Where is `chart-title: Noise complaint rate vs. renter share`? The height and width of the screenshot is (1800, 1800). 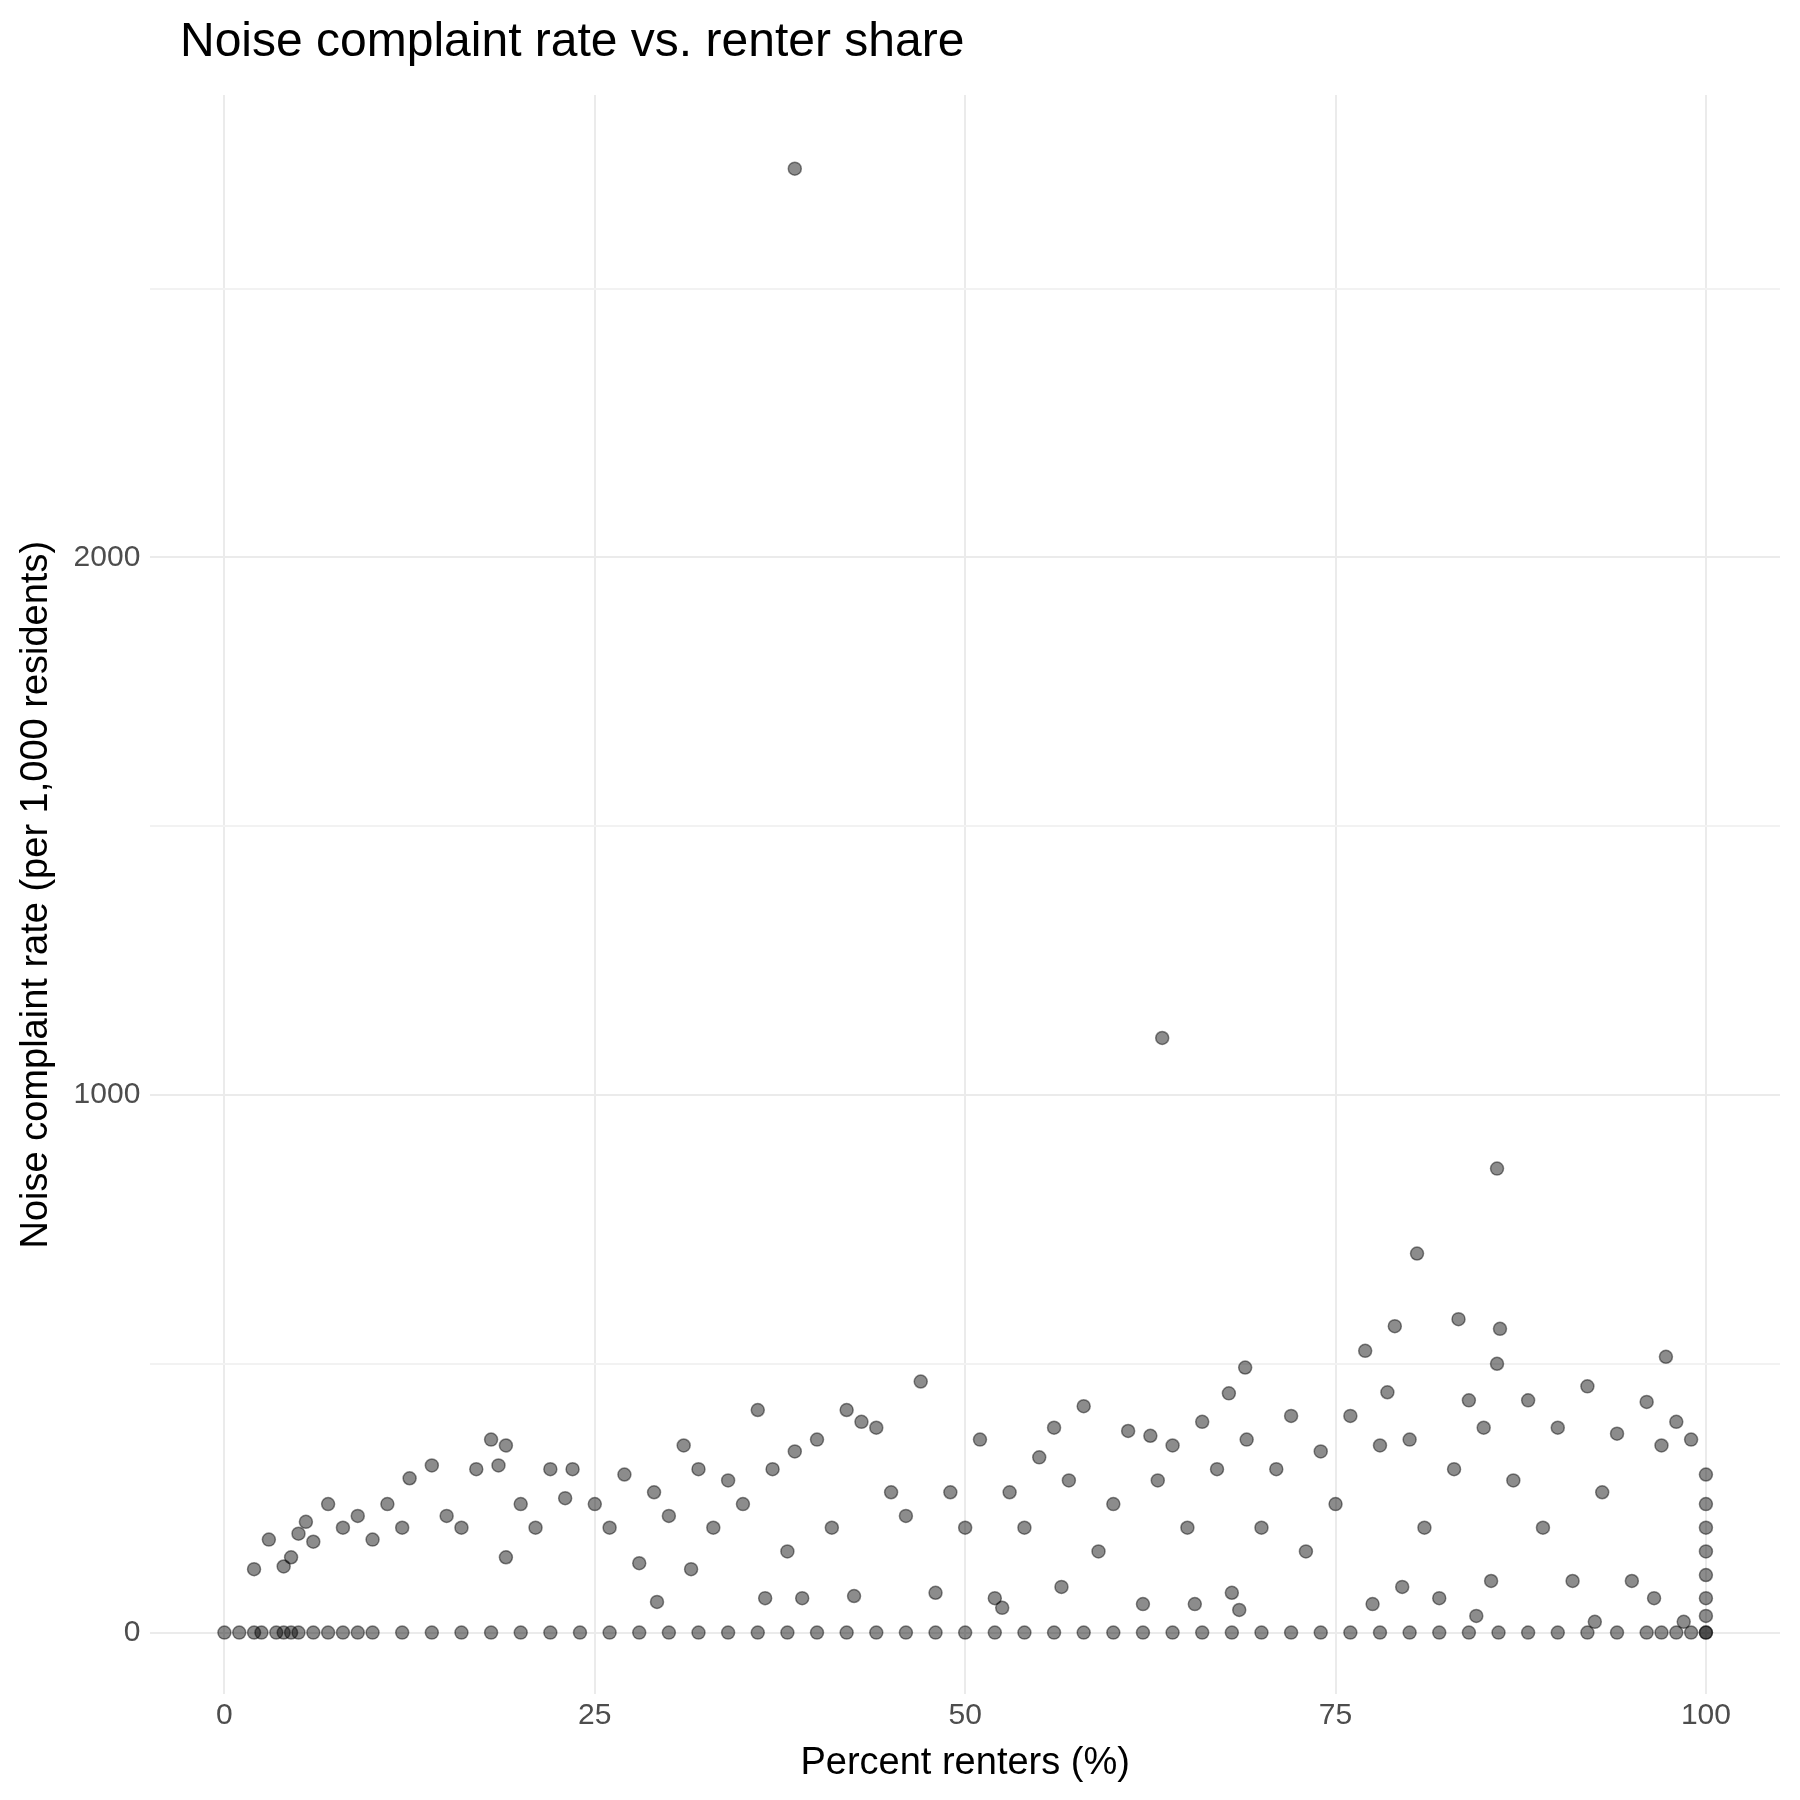 chart-title: Noise complaint rate vs. renter share is located at coordinates (572, 39).